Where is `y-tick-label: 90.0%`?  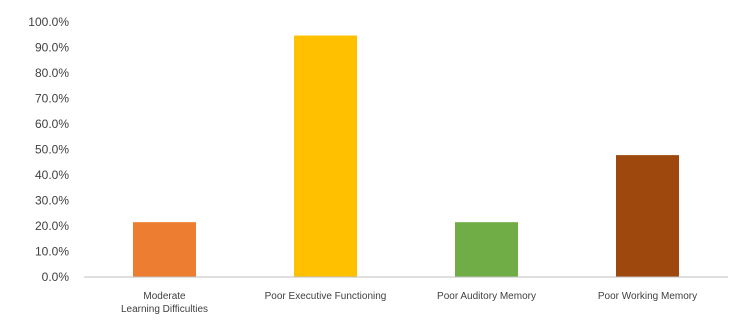 y-tick-label: 90.0% is located at coordinates (52, 48).